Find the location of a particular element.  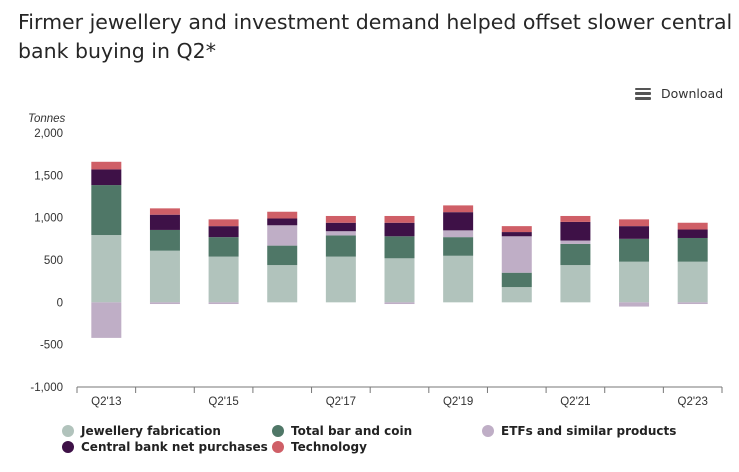

y-tick-label: 2,000 is located at coordinates (48, 134).